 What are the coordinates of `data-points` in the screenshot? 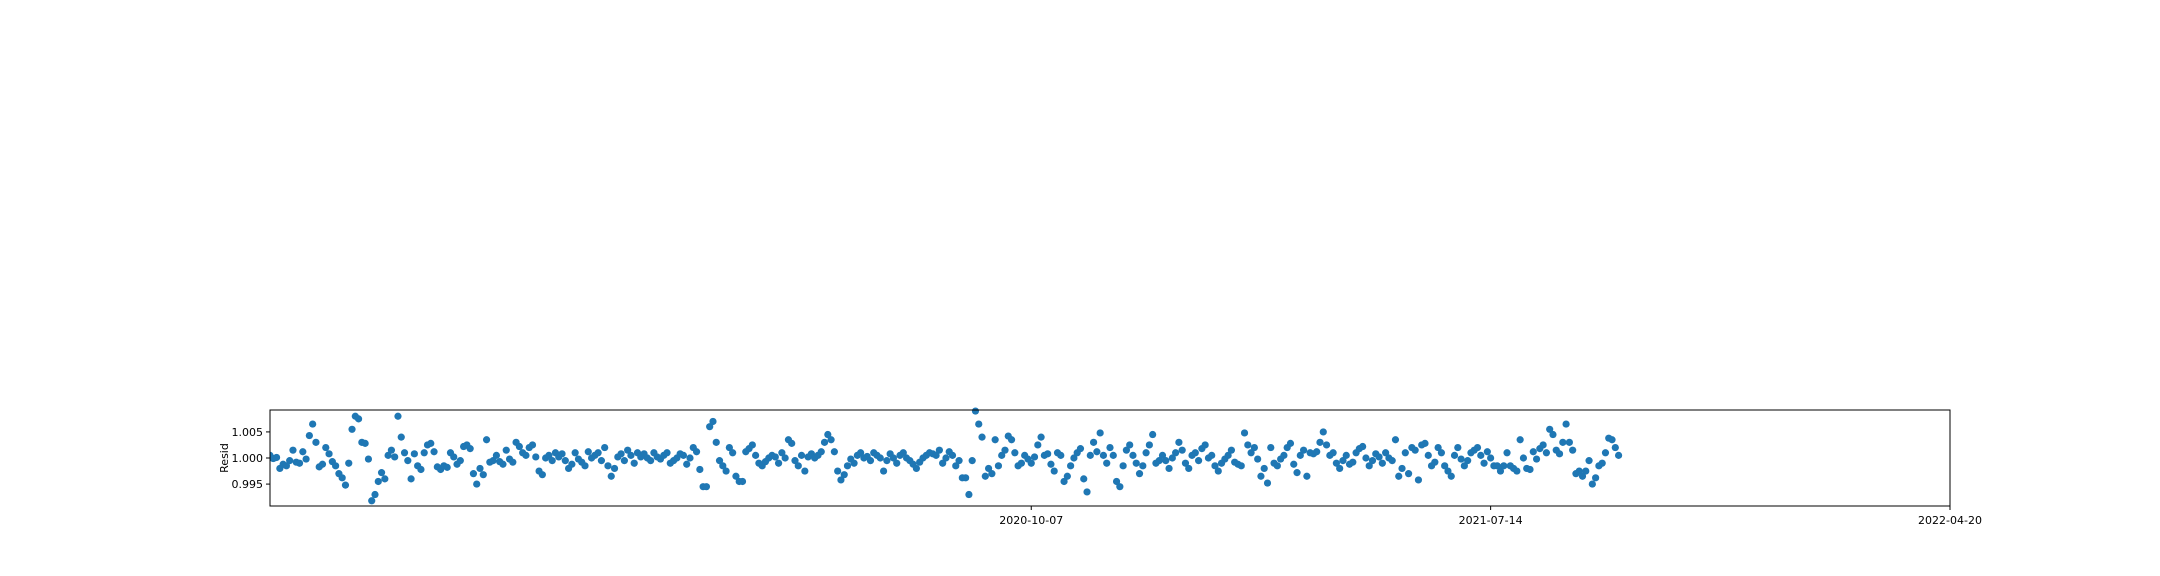 It's located at (946, 456).